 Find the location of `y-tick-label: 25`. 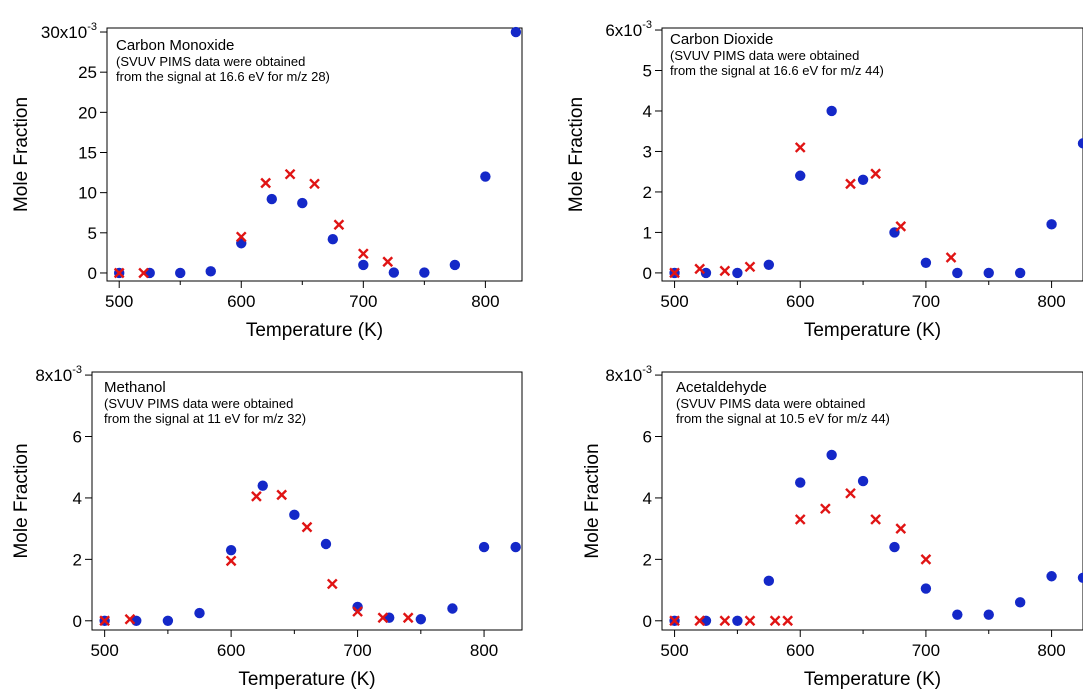

y-tick-label: 25 is located at coordinates (87, 72).